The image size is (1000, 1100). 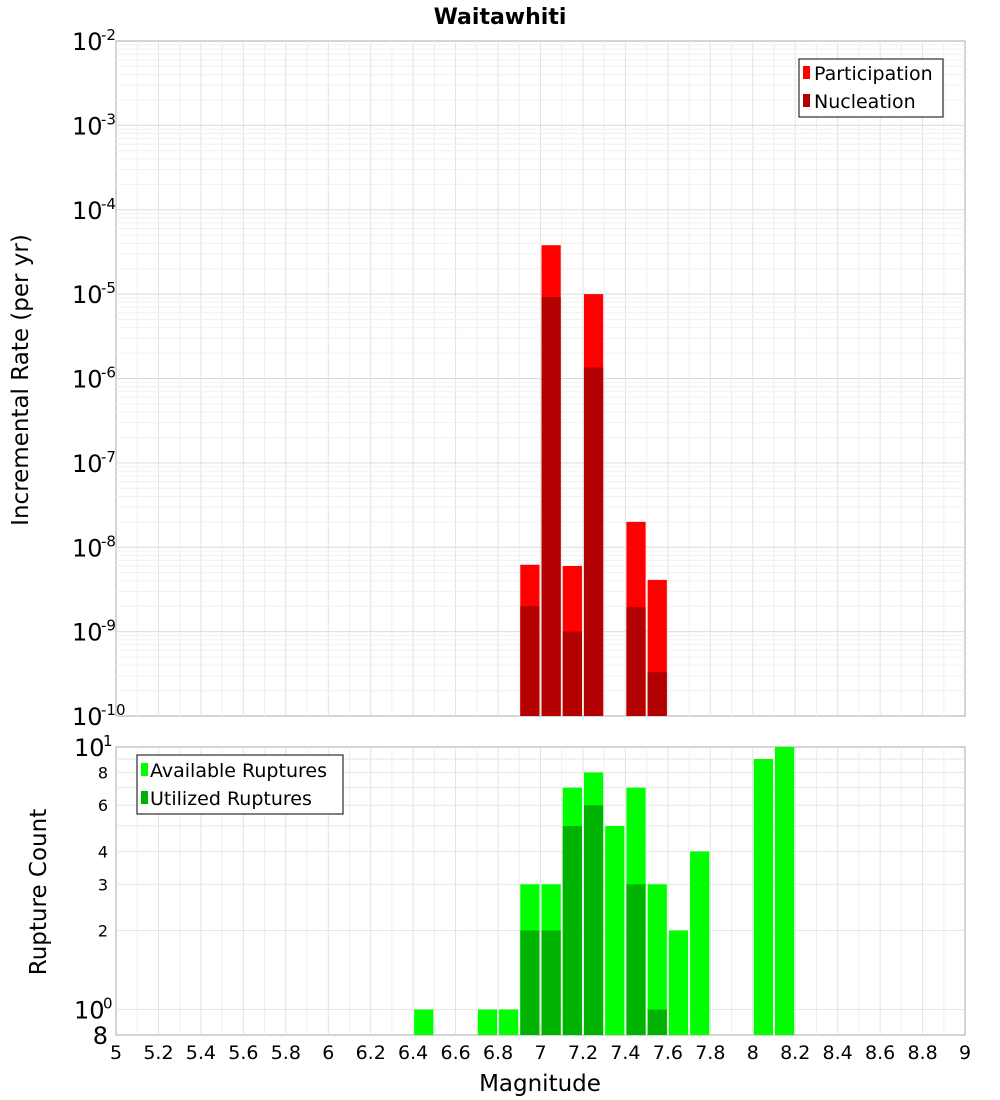 I want to click on count-legend-box, so click(x=240, y=784).